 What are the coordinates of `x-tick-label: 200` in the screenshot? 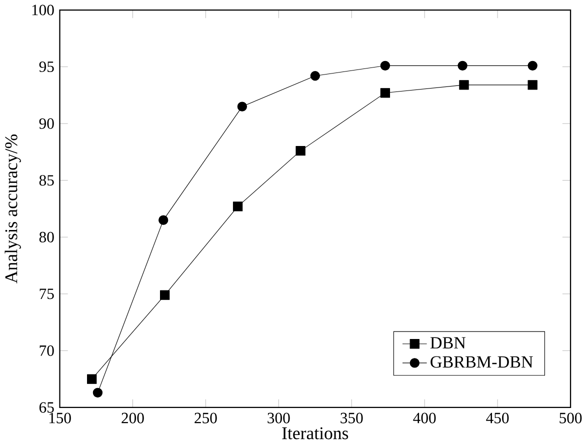 It's located at (133, 418).